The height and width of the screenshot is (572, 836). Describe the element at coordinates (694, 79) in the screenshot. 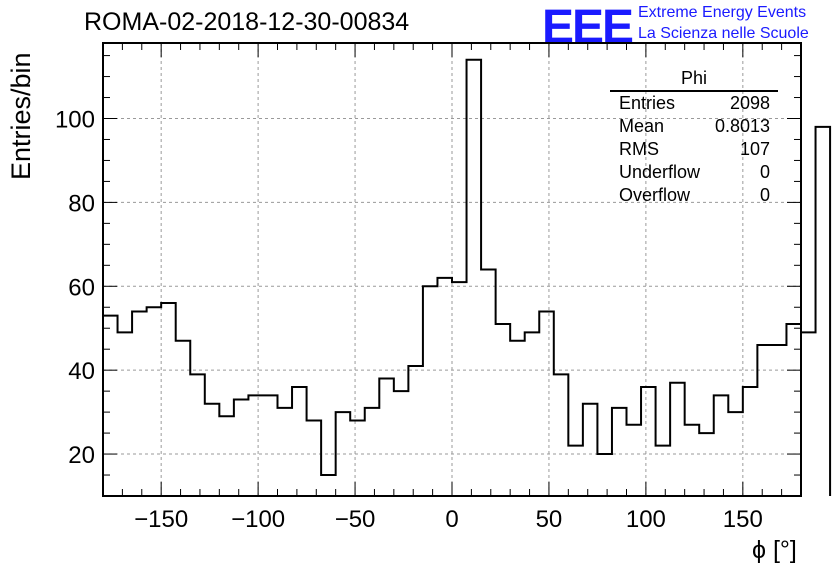

I see `stats-title: Phi` at that location.